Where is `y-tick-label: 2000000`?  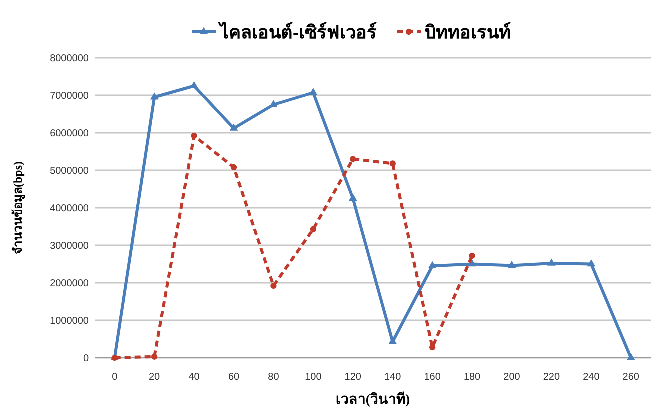
y-tick-label: 2000000 is located at coordinates (70, 284).